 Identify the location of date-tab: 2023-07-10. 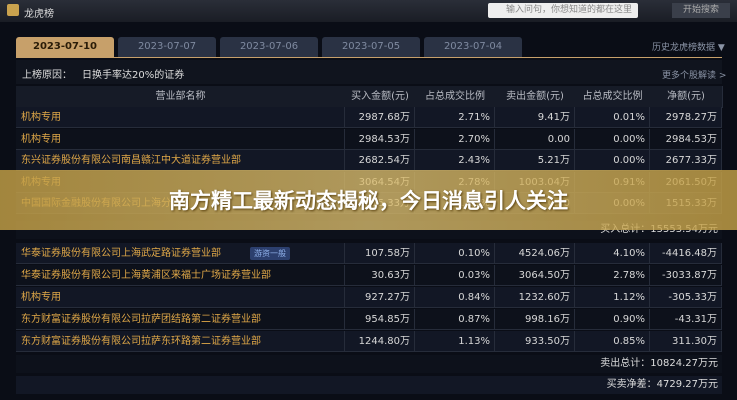
(65, 47).